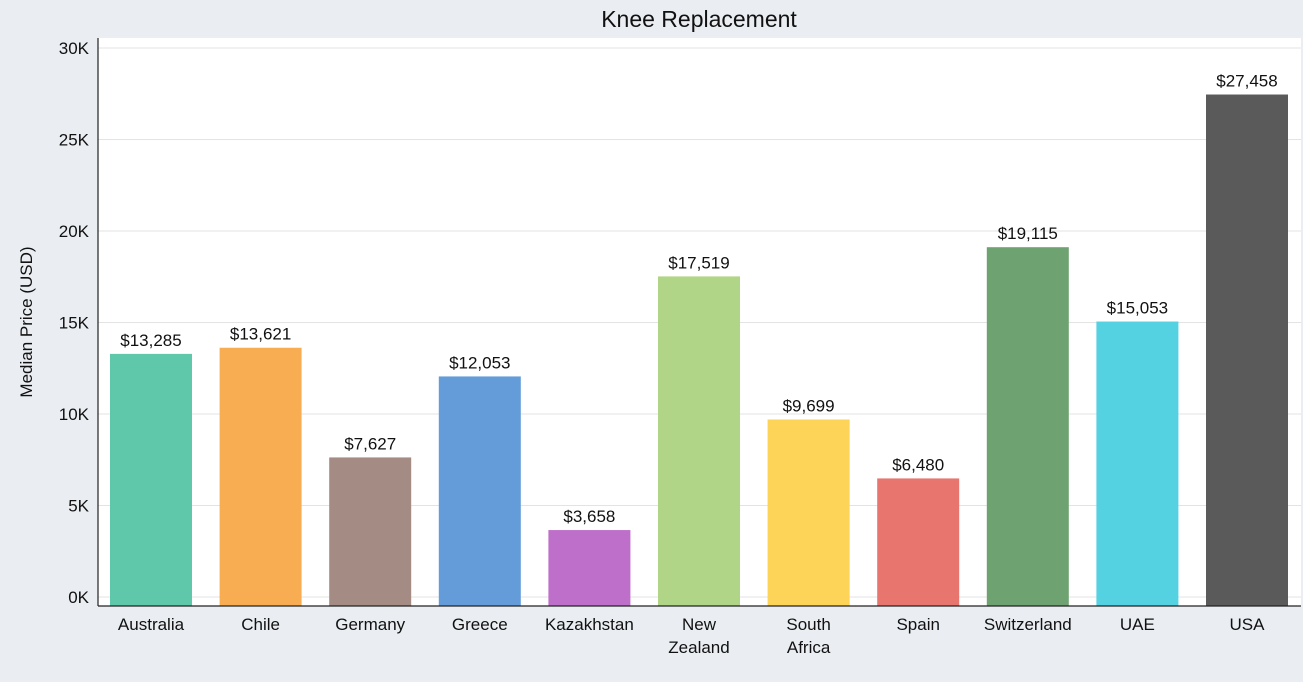 The height and width of the screenshot is (682, 1303). What do you see at coordinates (370, 443) in the screenshot?
I see `data-label: $7,627` at bounding box center [370, 443].